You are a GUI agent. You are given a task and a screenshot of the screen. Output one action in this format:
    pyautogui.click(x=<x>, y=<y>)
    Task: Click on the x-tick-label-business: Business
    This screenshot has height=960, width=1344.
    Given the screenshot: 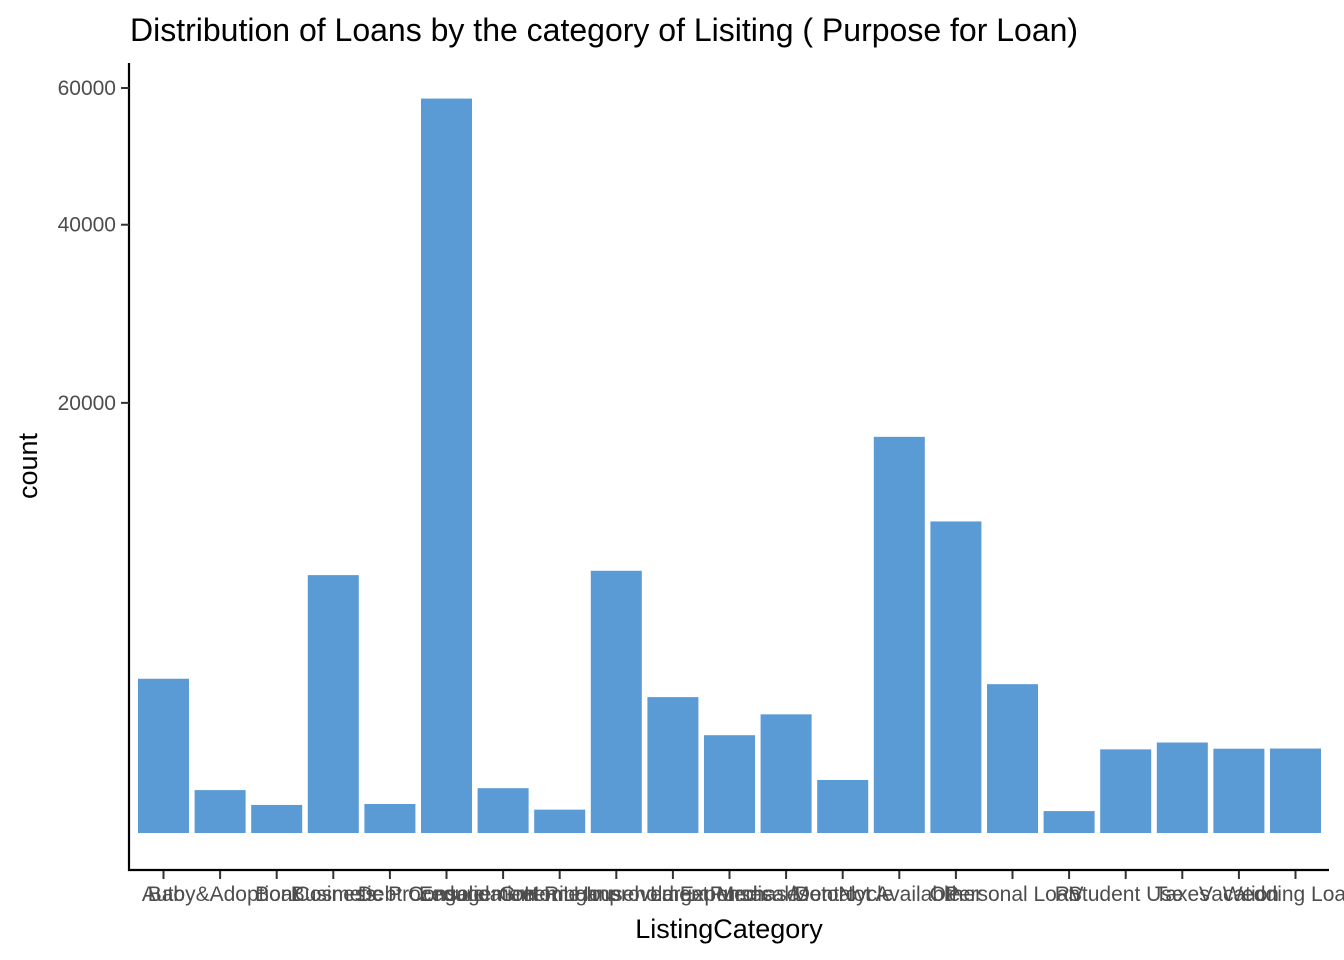 What is the action you would take?
    pyautogui.click(x=333, y=894)
    